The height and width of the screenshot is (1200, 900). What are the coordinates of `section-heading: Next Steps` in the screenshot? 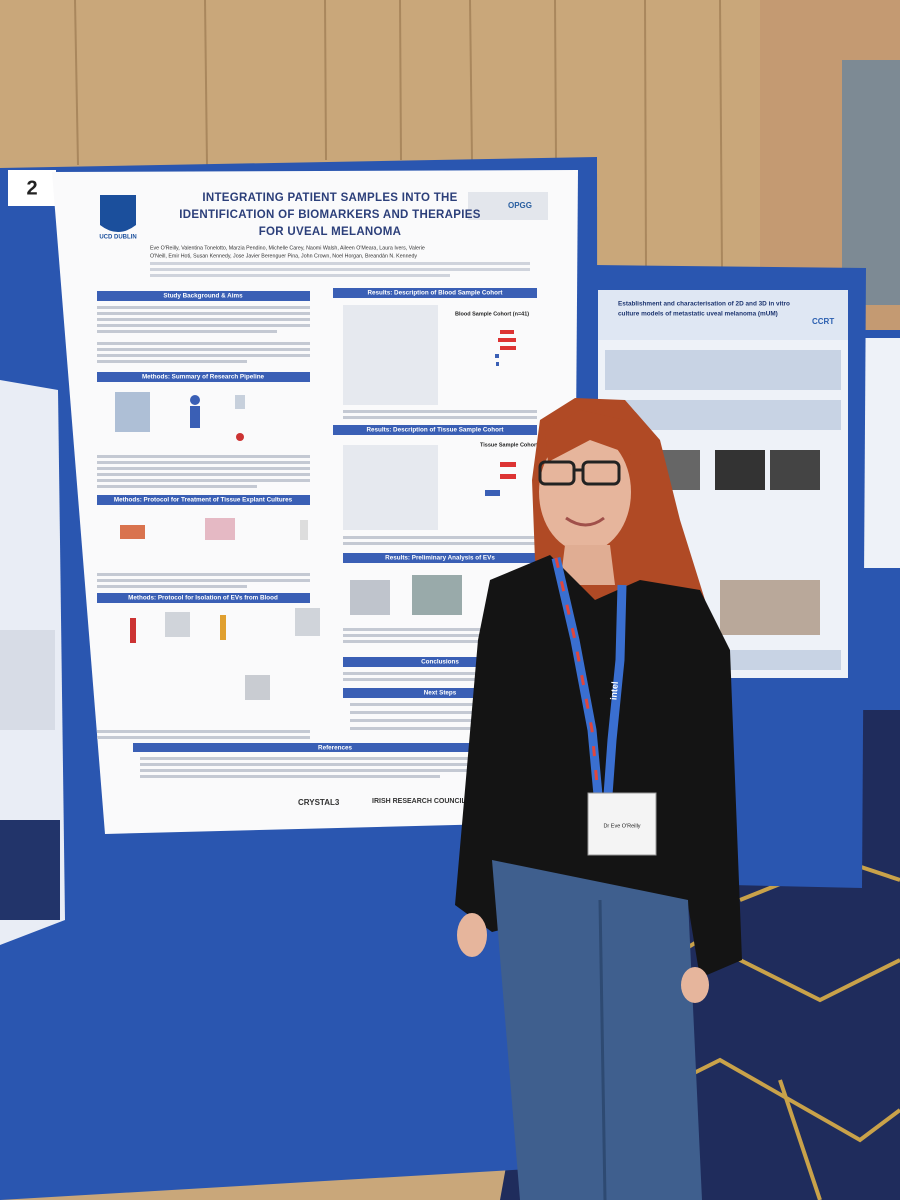 It's located at (440, 693).